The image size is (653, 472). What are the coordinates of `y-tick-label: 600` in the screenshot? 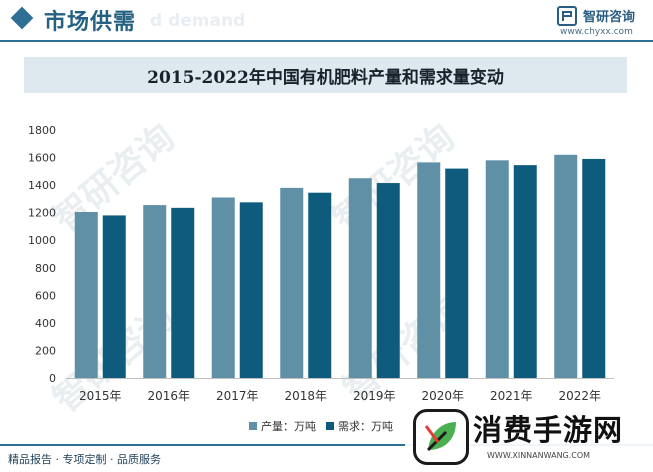 It's located at (45, 295).